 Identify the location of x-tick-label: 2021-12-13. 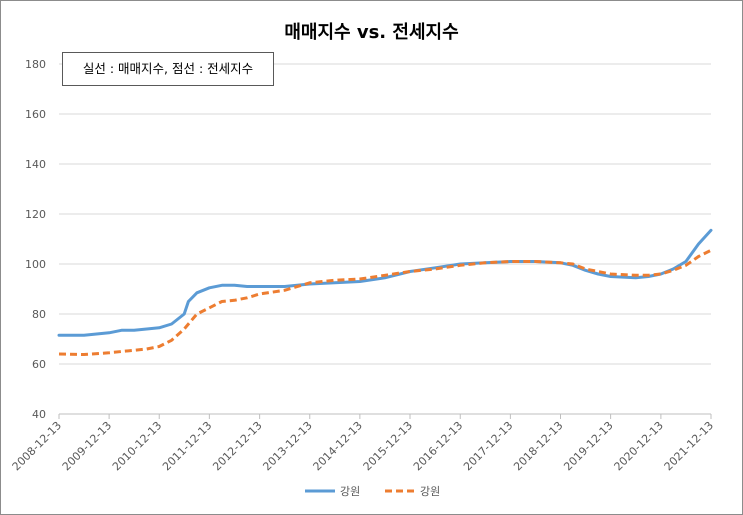
(689, 446).